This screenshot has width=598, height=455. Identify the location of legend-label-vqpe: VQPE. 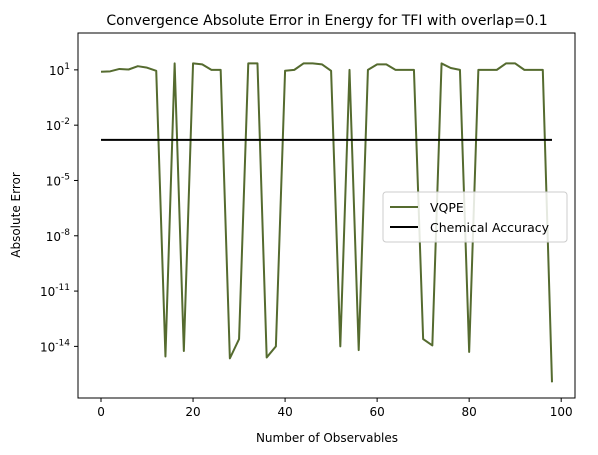
(447, 207).